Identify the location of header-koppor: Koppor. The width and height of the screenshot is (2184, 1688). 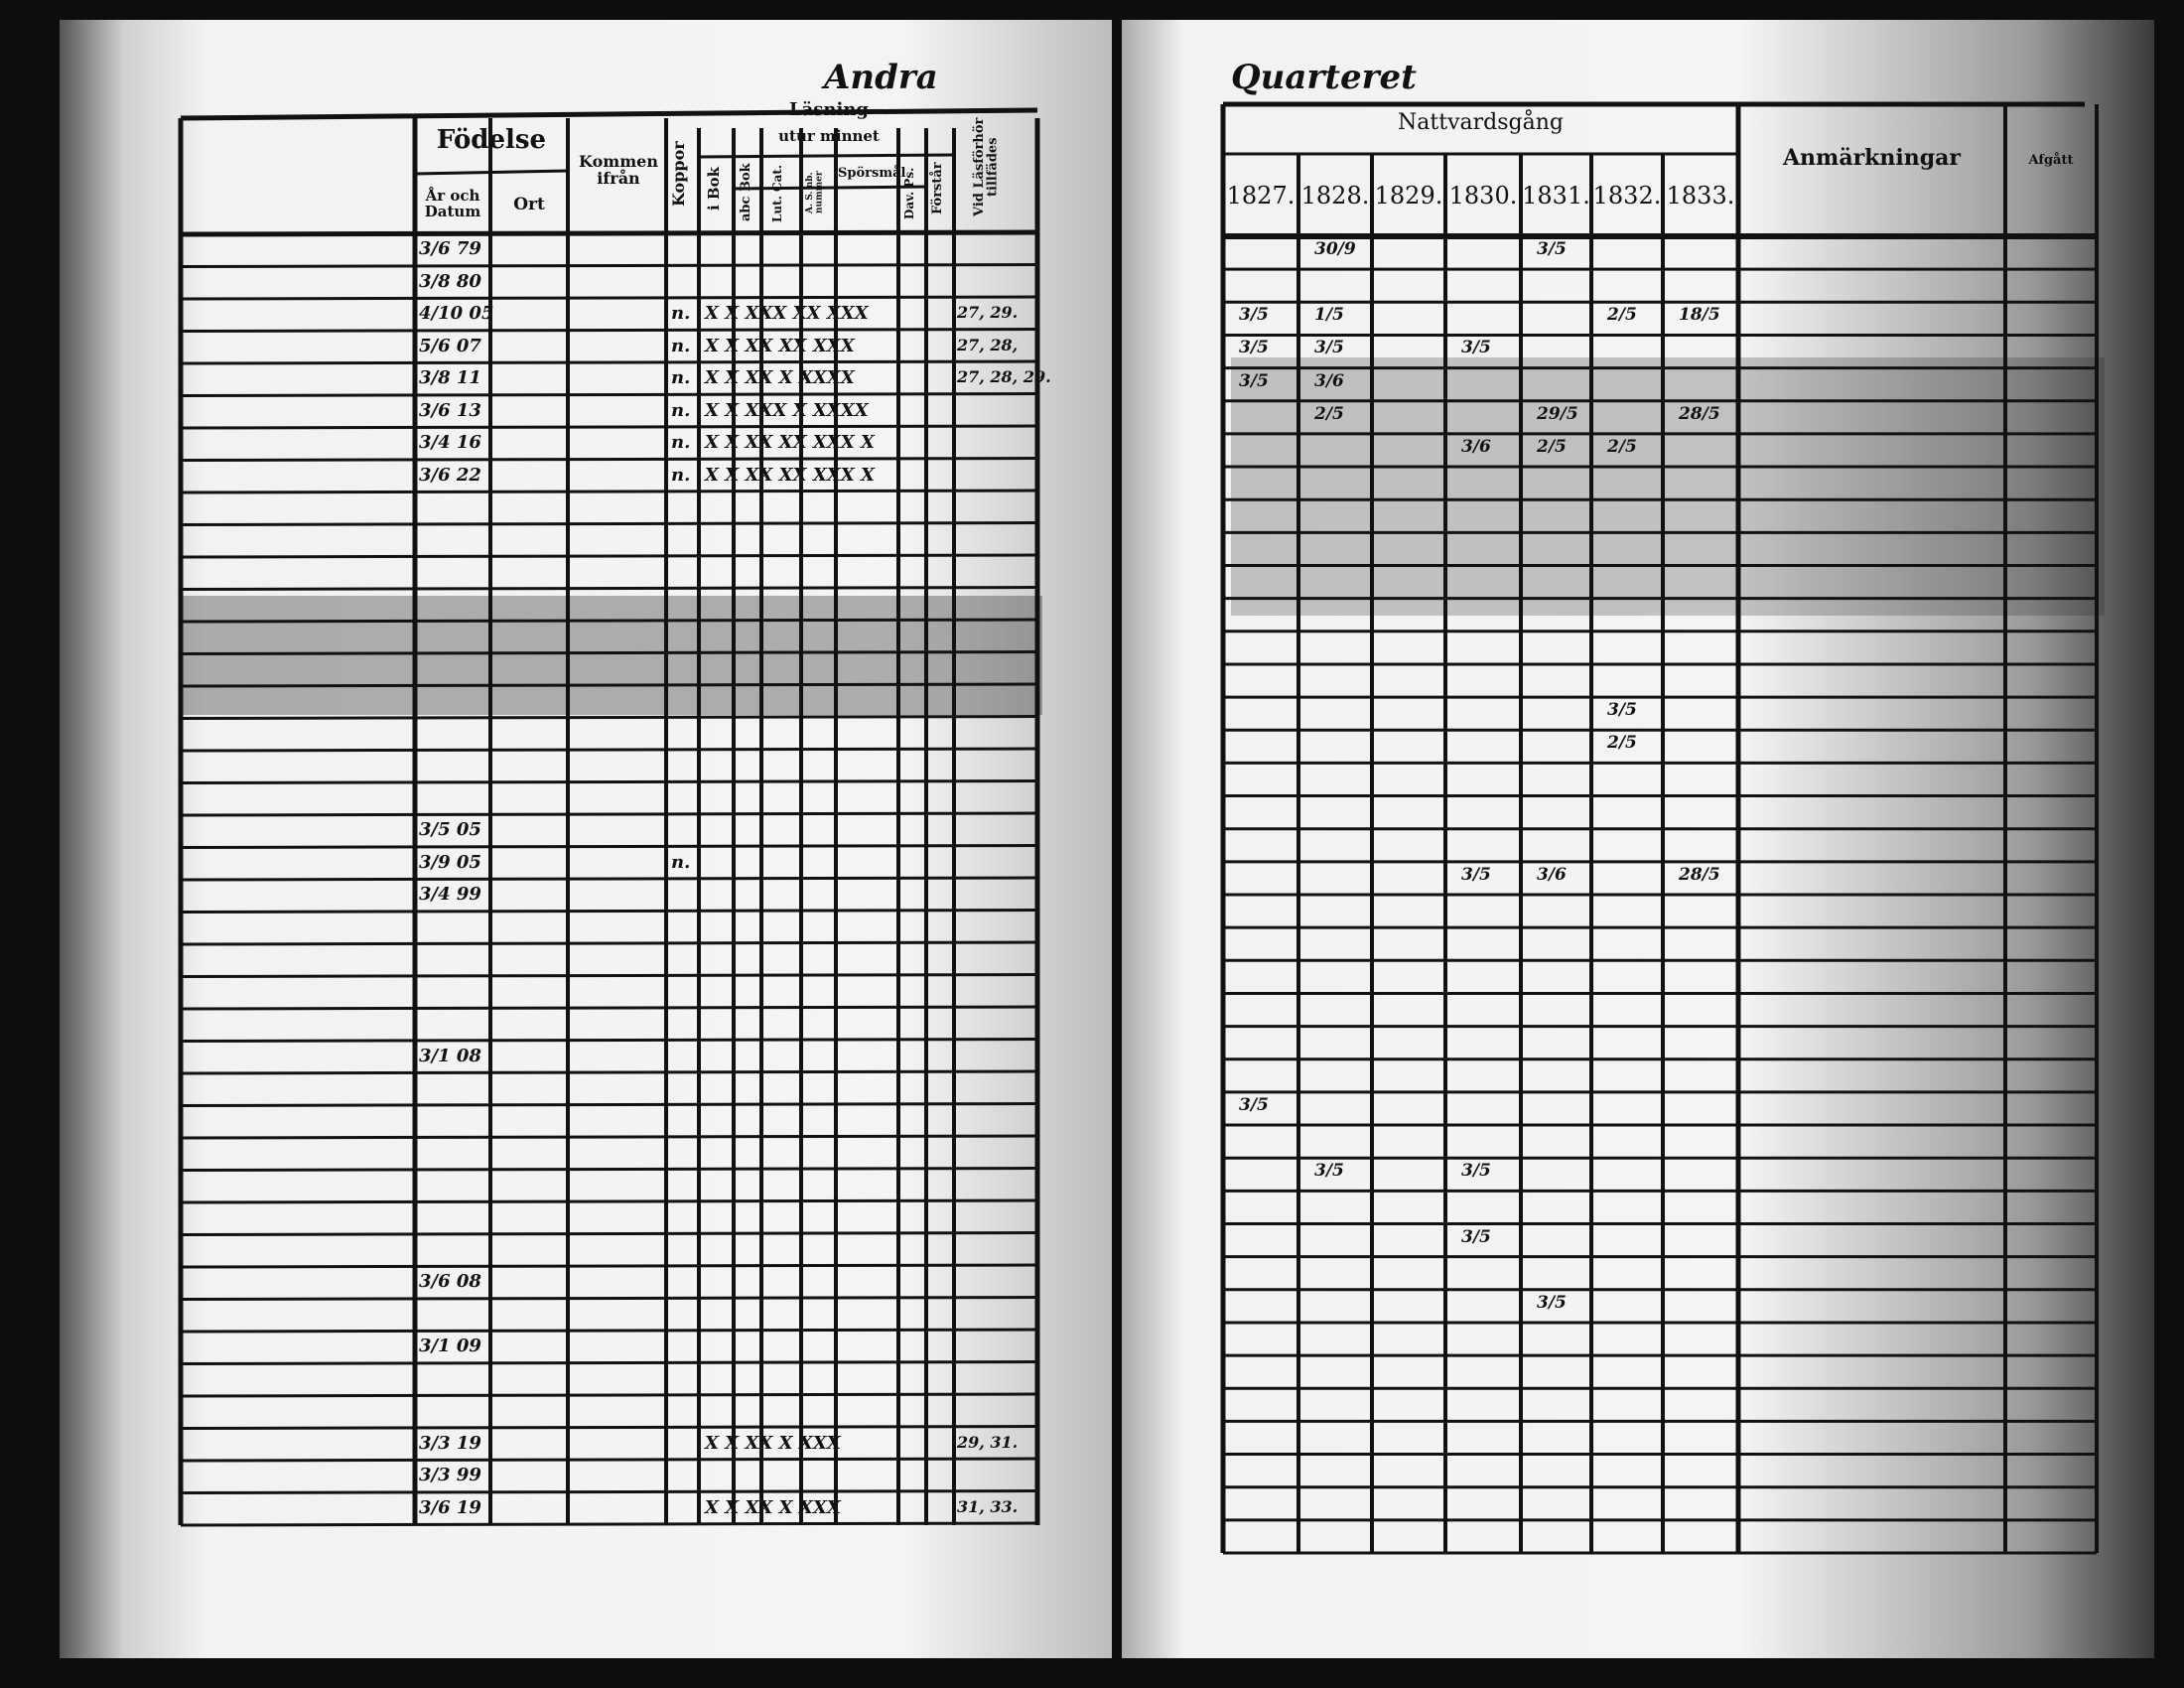
(678, 174).